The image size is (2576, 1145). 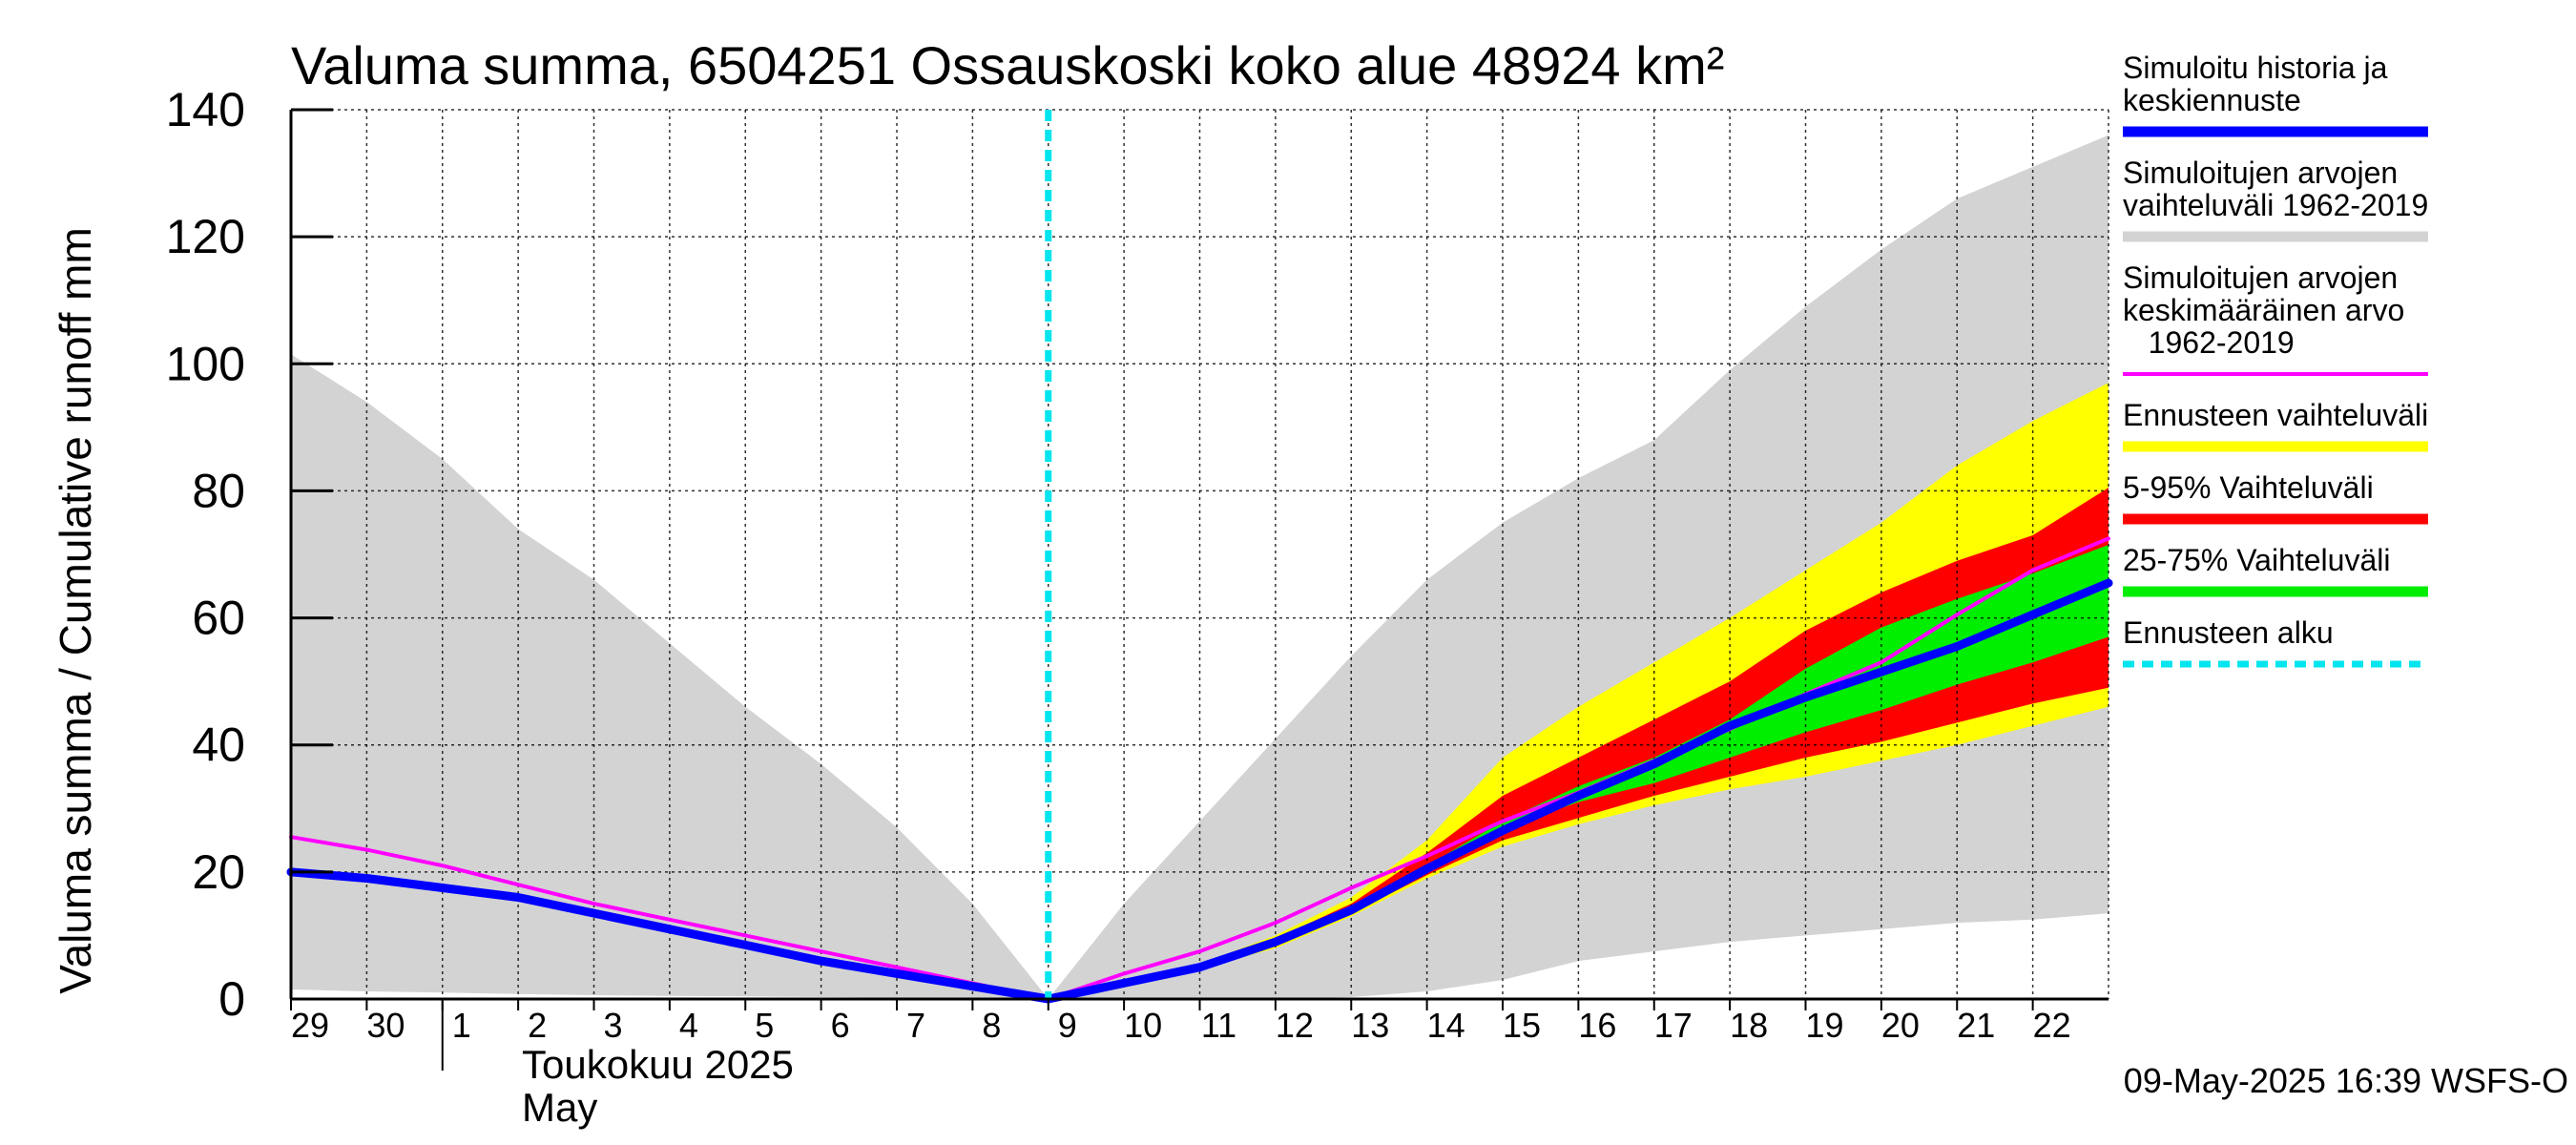 What do you see at coordinates (205, 364) in the screenshot?
I see `y-tick-label: 100` at bounding box center [205, 364].